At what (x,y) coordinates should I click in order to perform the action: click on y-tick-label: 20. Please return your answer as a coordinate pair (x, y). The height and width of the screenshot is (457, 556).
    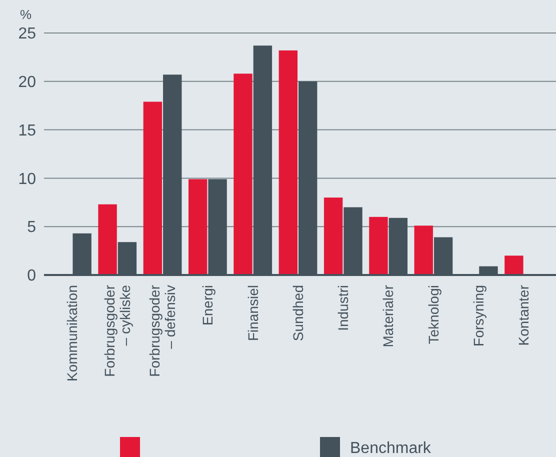
    Looking at the image, I should click on (27, 82).